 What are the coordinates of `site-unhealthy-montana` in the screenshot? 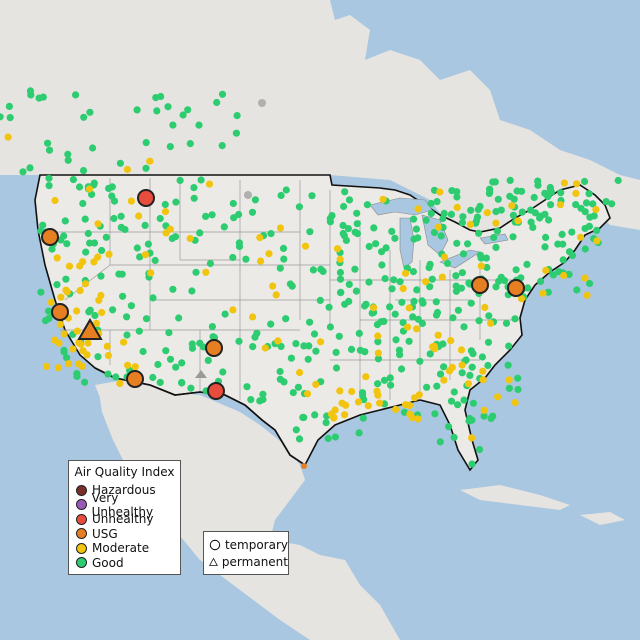 It's located at (146, 198).